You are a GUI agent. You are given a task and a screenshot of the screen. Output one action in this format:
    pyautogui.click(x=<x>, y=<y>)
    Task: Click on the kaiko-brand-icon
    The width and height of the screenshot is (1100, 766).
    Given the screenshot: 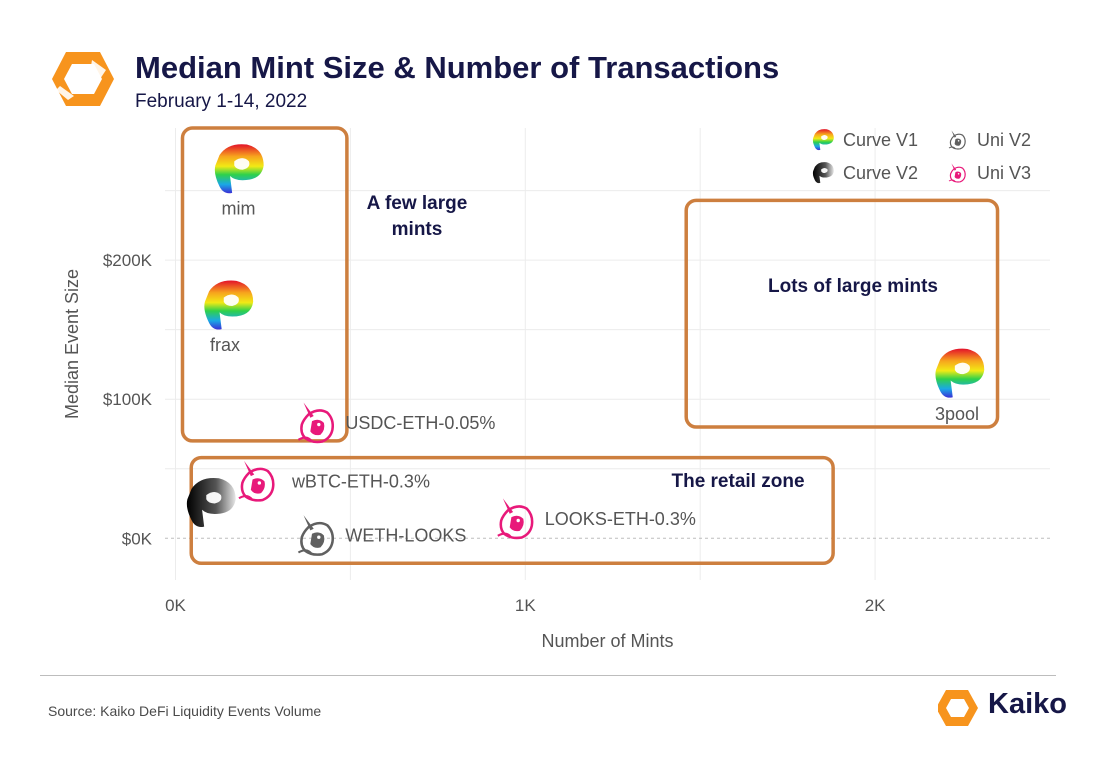 What is the action you would take?
    pyautogui.click(x=958, y=708)
    